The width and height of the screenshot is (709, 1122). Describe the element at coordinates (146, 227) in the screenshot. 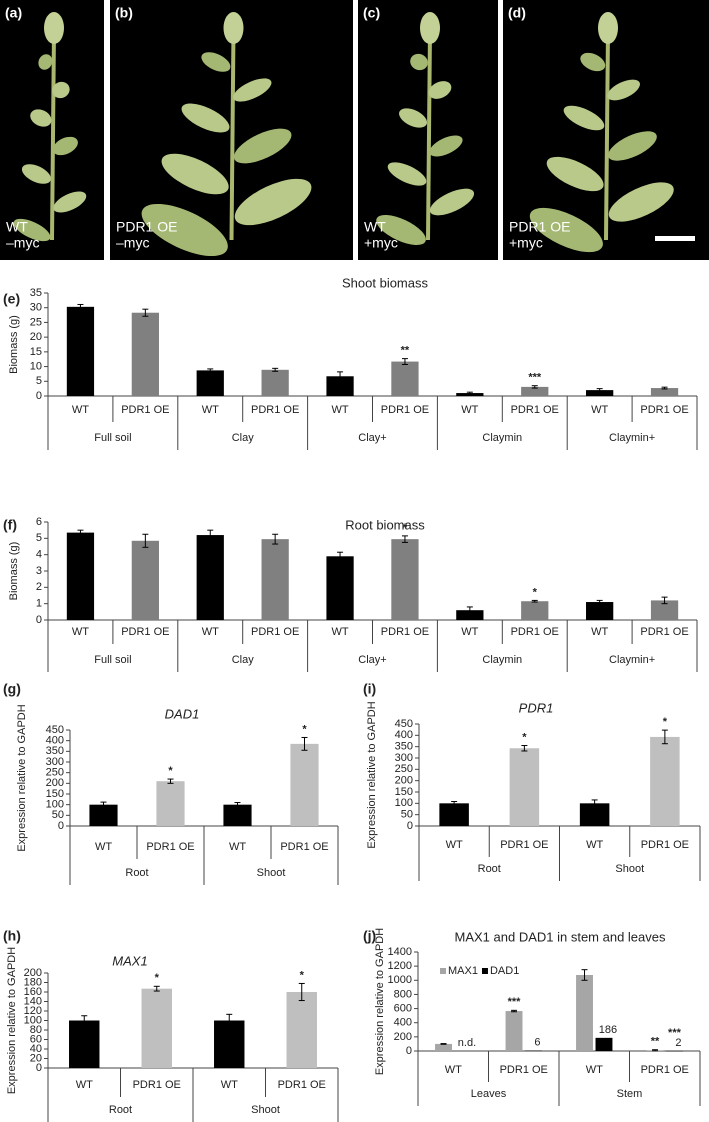

I see `photo-caption: PDR1 OE` at that location.